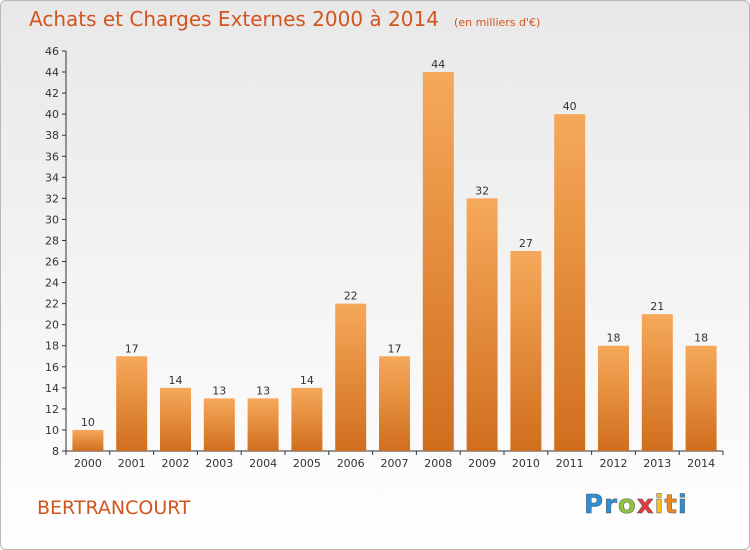 This screenshot has height=550, width=750. What do you see at coordinates (351, 463) in the screenshot?
I see `x-tick-label: 2006` at bounding box center [351, 463].